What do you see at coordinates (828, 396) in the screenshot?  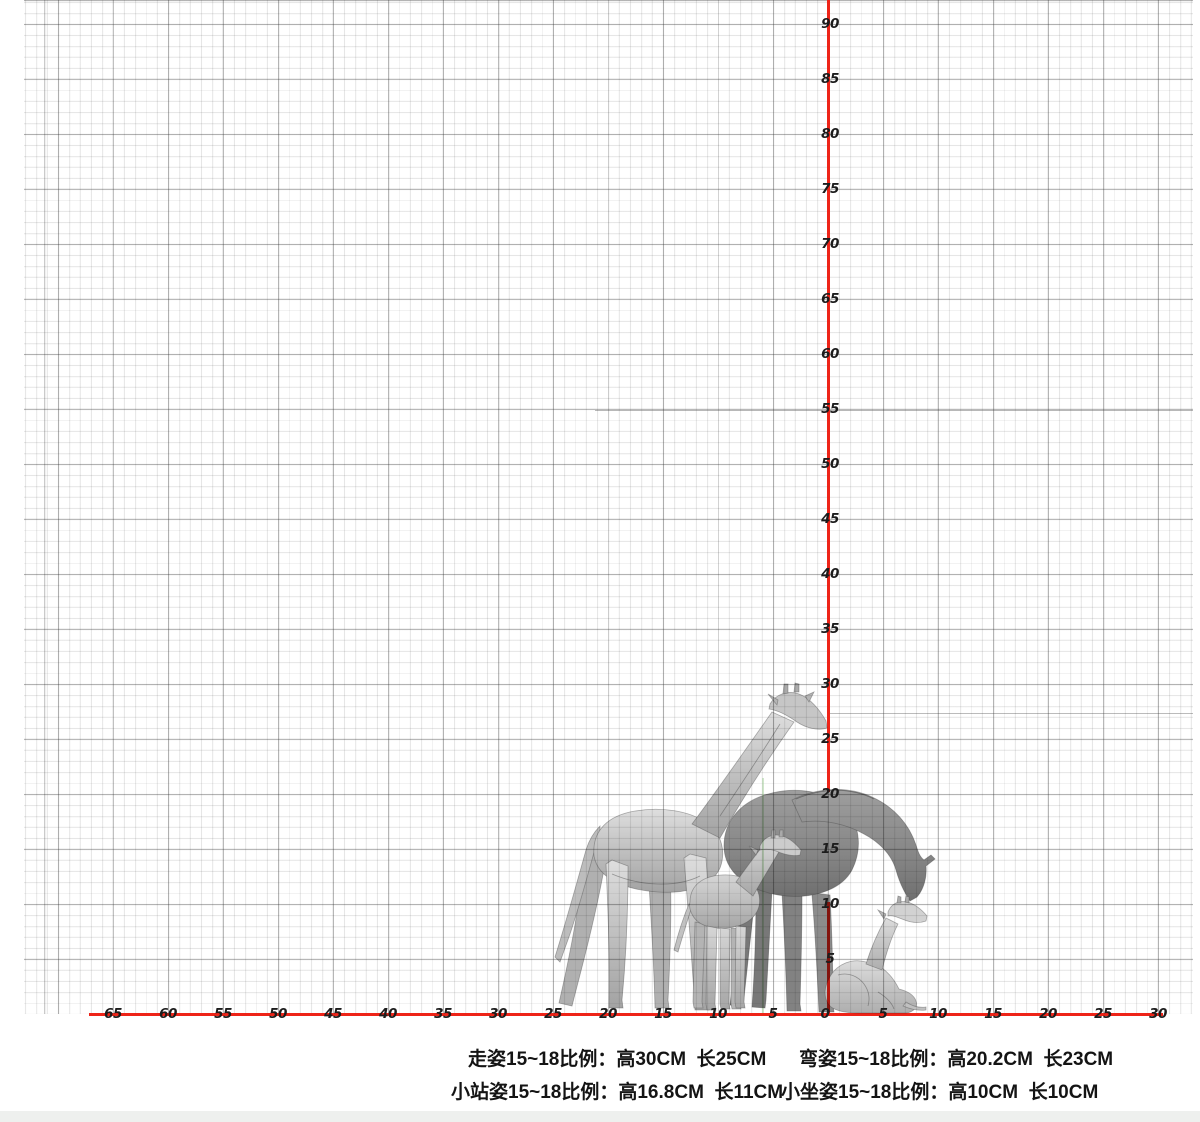 I see `y-axis-line` at bounding box center [828, 396].